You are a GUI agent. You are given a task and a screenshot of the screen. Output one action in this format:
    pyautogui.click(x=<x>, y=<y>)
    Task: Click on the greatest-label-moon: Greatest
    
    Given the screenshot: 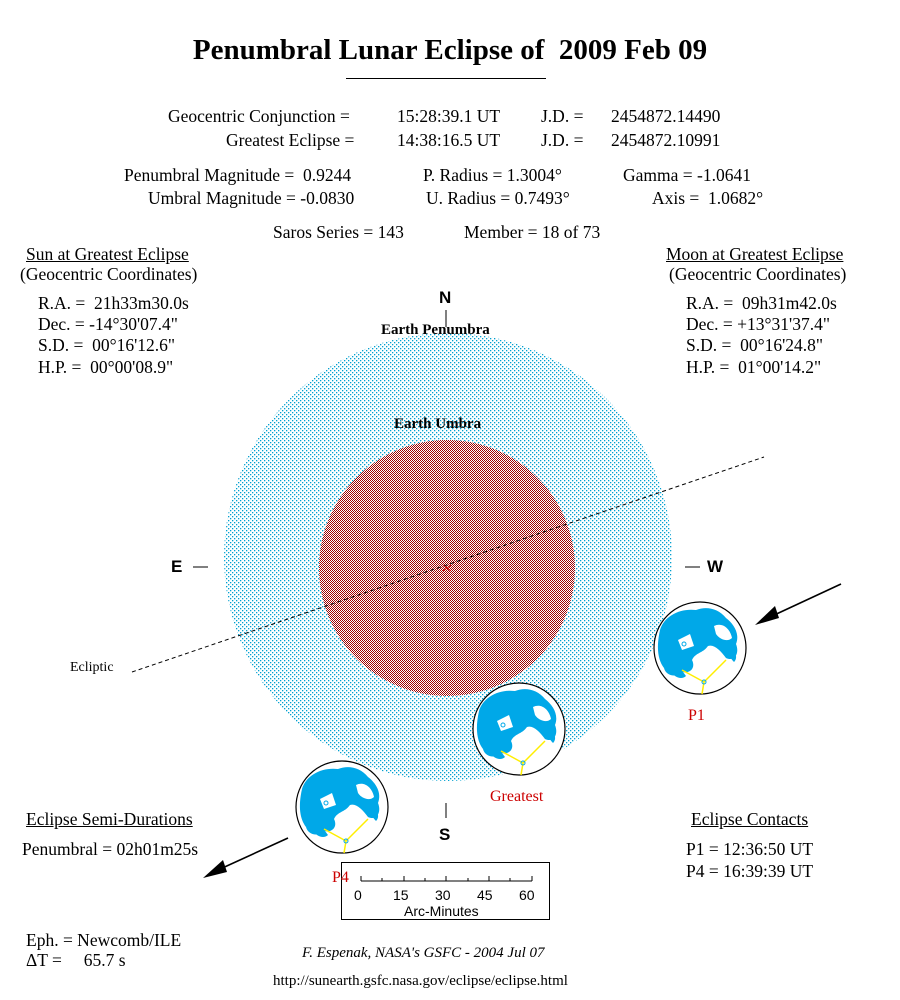 What is the action you would take?
    pyautogui.click(x=517, y=796)
    